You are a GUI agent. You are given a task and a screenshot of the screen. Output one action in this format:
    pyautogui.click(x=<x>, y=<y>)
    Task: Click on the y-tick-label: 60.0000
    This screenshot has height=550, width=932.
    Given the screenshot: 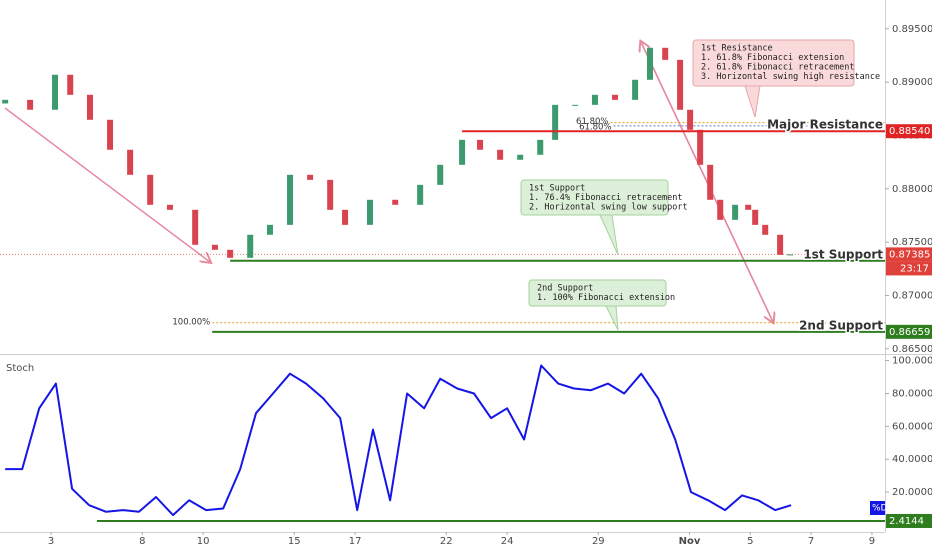 What is the action you would take?
    pyautogui.click(x=912, y=426)
    